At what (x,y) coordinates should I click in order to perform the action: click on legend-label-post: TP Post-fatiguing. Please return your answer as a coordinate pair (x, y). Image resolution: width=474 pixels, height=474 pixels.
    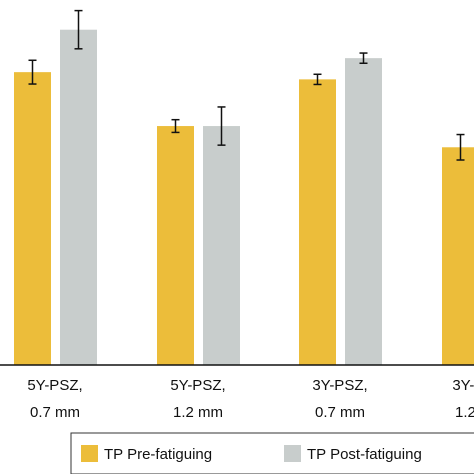
    Looking at the image, I should click on (364, 454).